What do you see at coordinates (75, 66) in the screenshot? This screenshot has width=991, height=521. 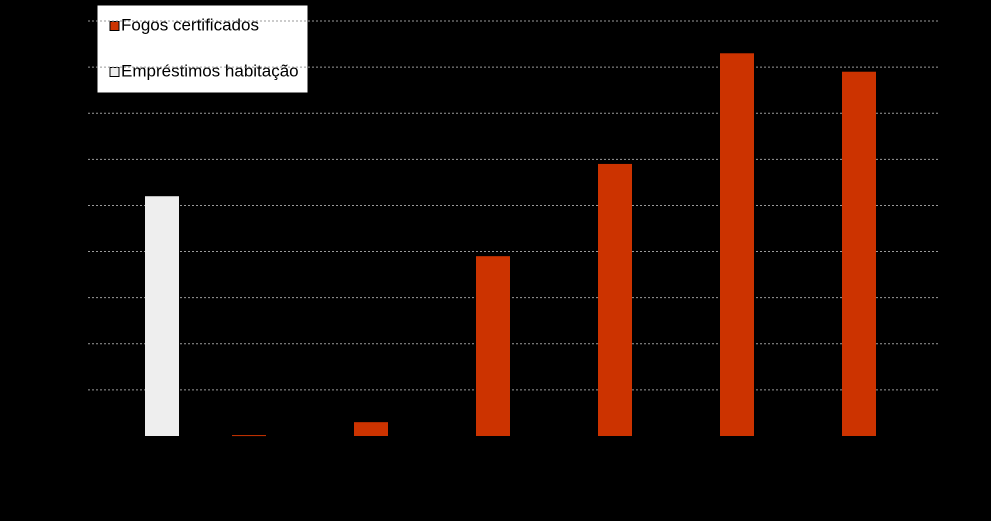 I see `y-tick-label: 8` at bounding box center [75, 66].